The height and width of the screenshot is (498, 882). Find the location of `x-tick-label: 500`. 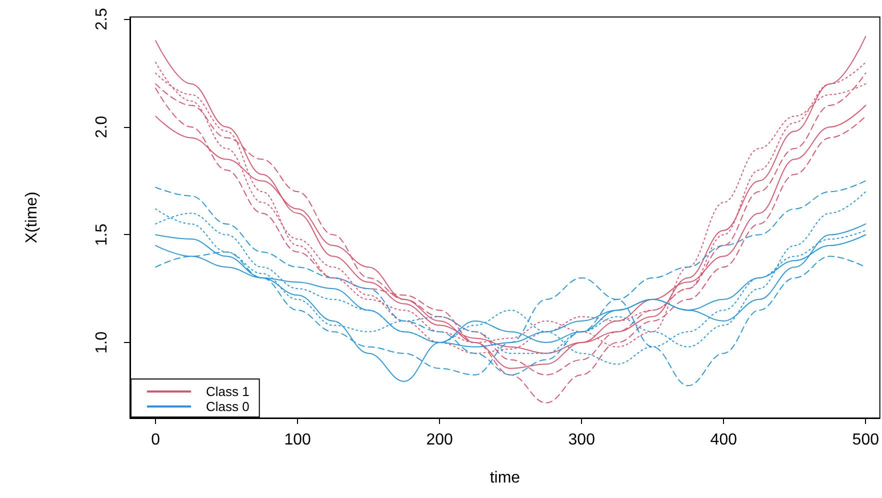

x-tick-label: 500 is located at coordinates (866, 440).